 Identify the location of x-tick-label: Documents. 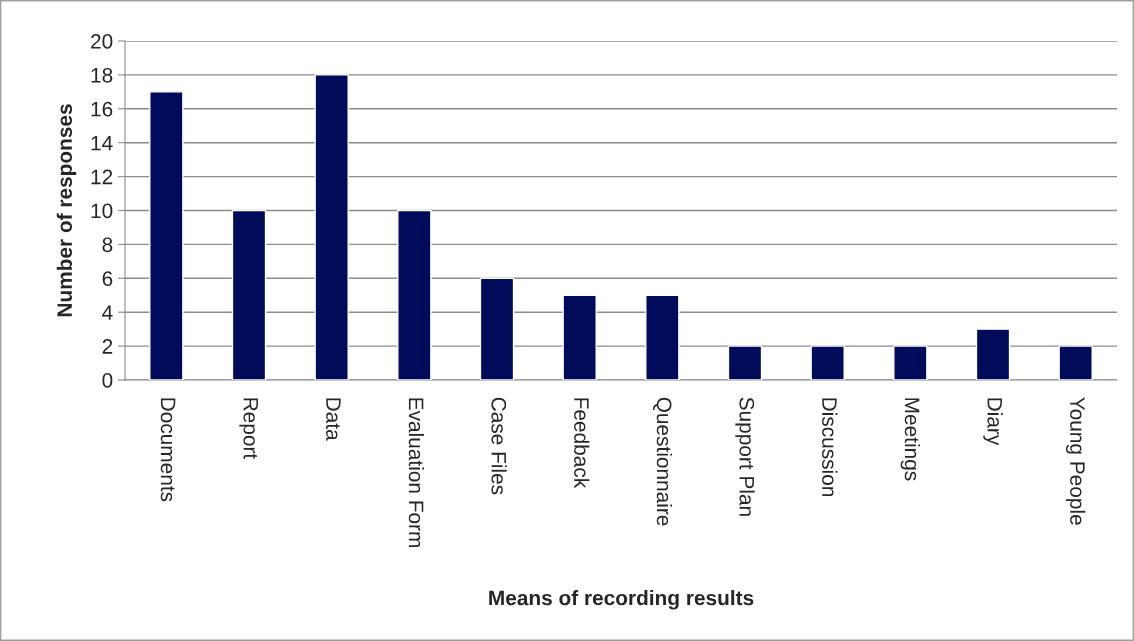
(168, 450).